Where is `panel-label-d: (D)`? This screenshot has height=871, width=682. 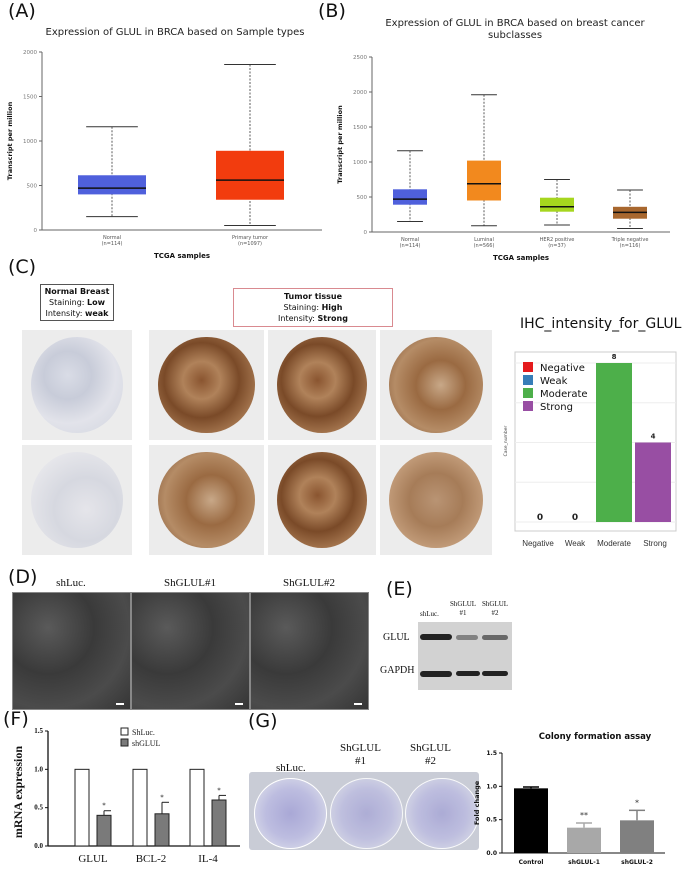 panel-label-d: (D) is located at coordinates (23, 577).